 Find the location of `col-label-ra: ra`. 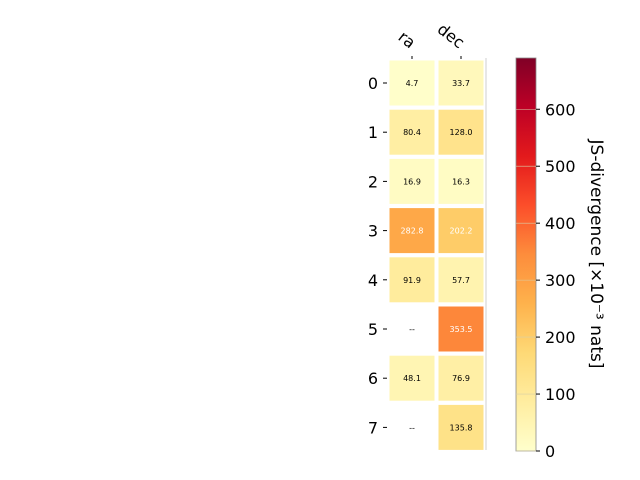

col-label-ra: ra is located at coordinates (407, 39).